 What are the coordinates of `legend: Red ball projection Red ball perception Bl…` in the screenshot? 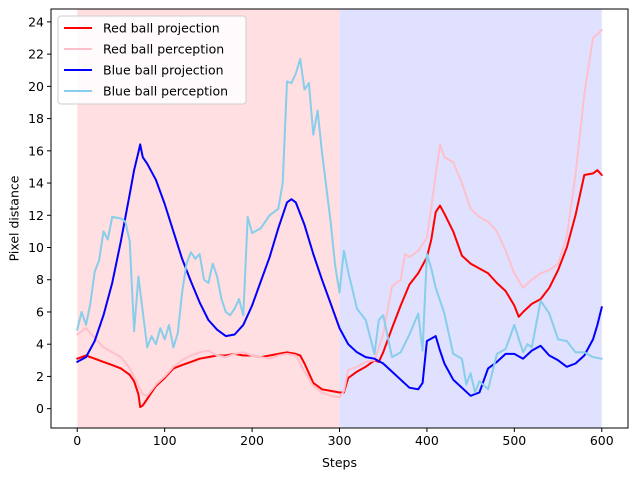 It's located at (152, 60).